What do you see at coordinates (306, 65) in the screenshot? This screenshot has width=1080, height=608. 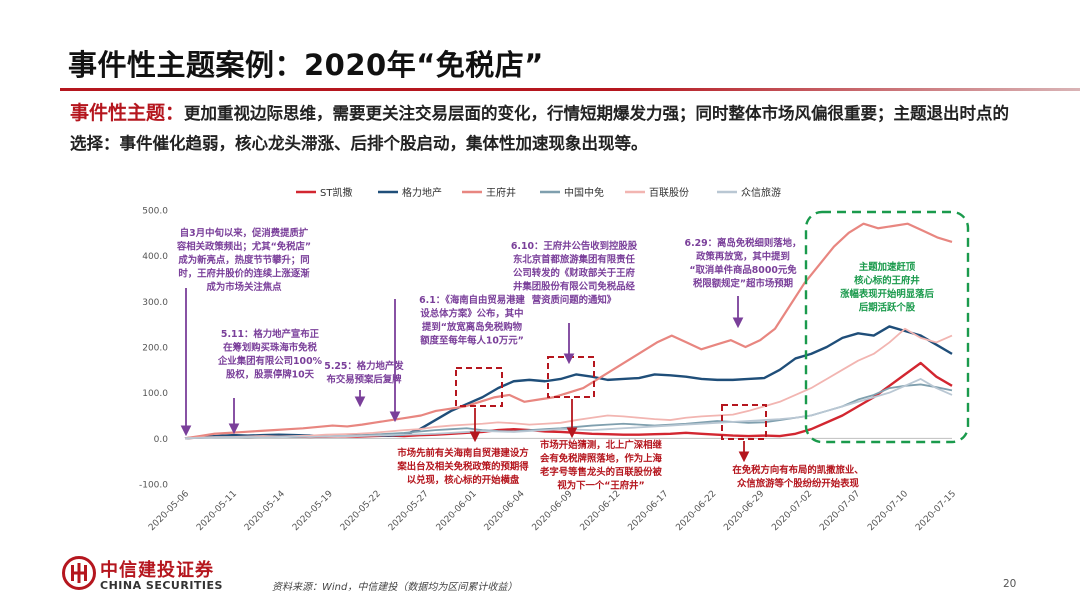 I see `slide-title: 事件性主题案例：2020年“免税店”` at bounding box center [306, 65].